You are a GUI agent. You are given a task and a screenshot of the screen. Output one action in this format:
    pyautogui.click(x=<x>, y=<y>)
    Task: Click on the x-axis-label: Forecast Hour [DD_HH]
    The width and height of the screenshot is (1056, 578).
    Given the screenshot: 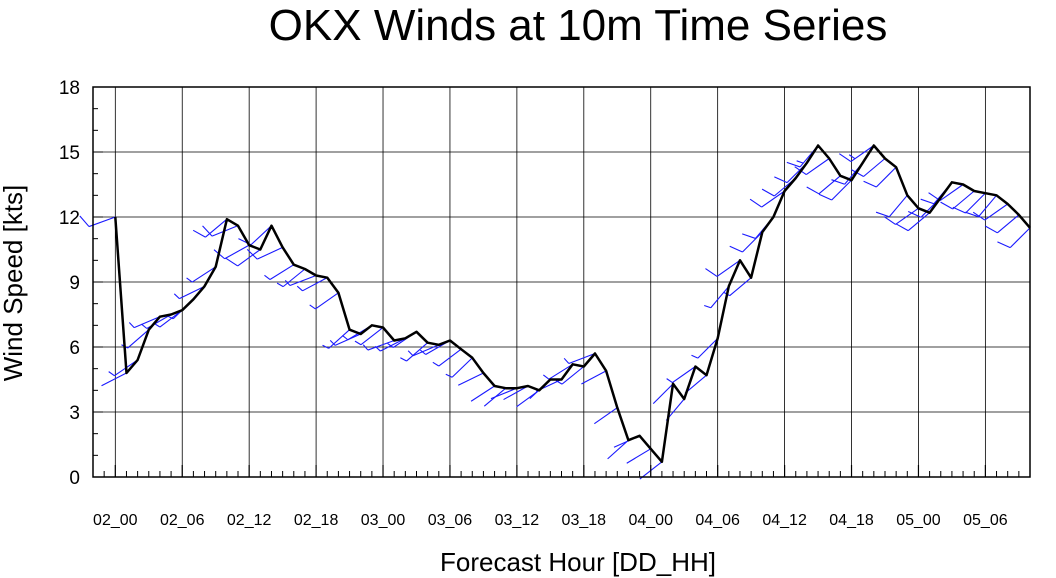 What is the action you would take?
    pyautogui.click(x=578, y=562)
    